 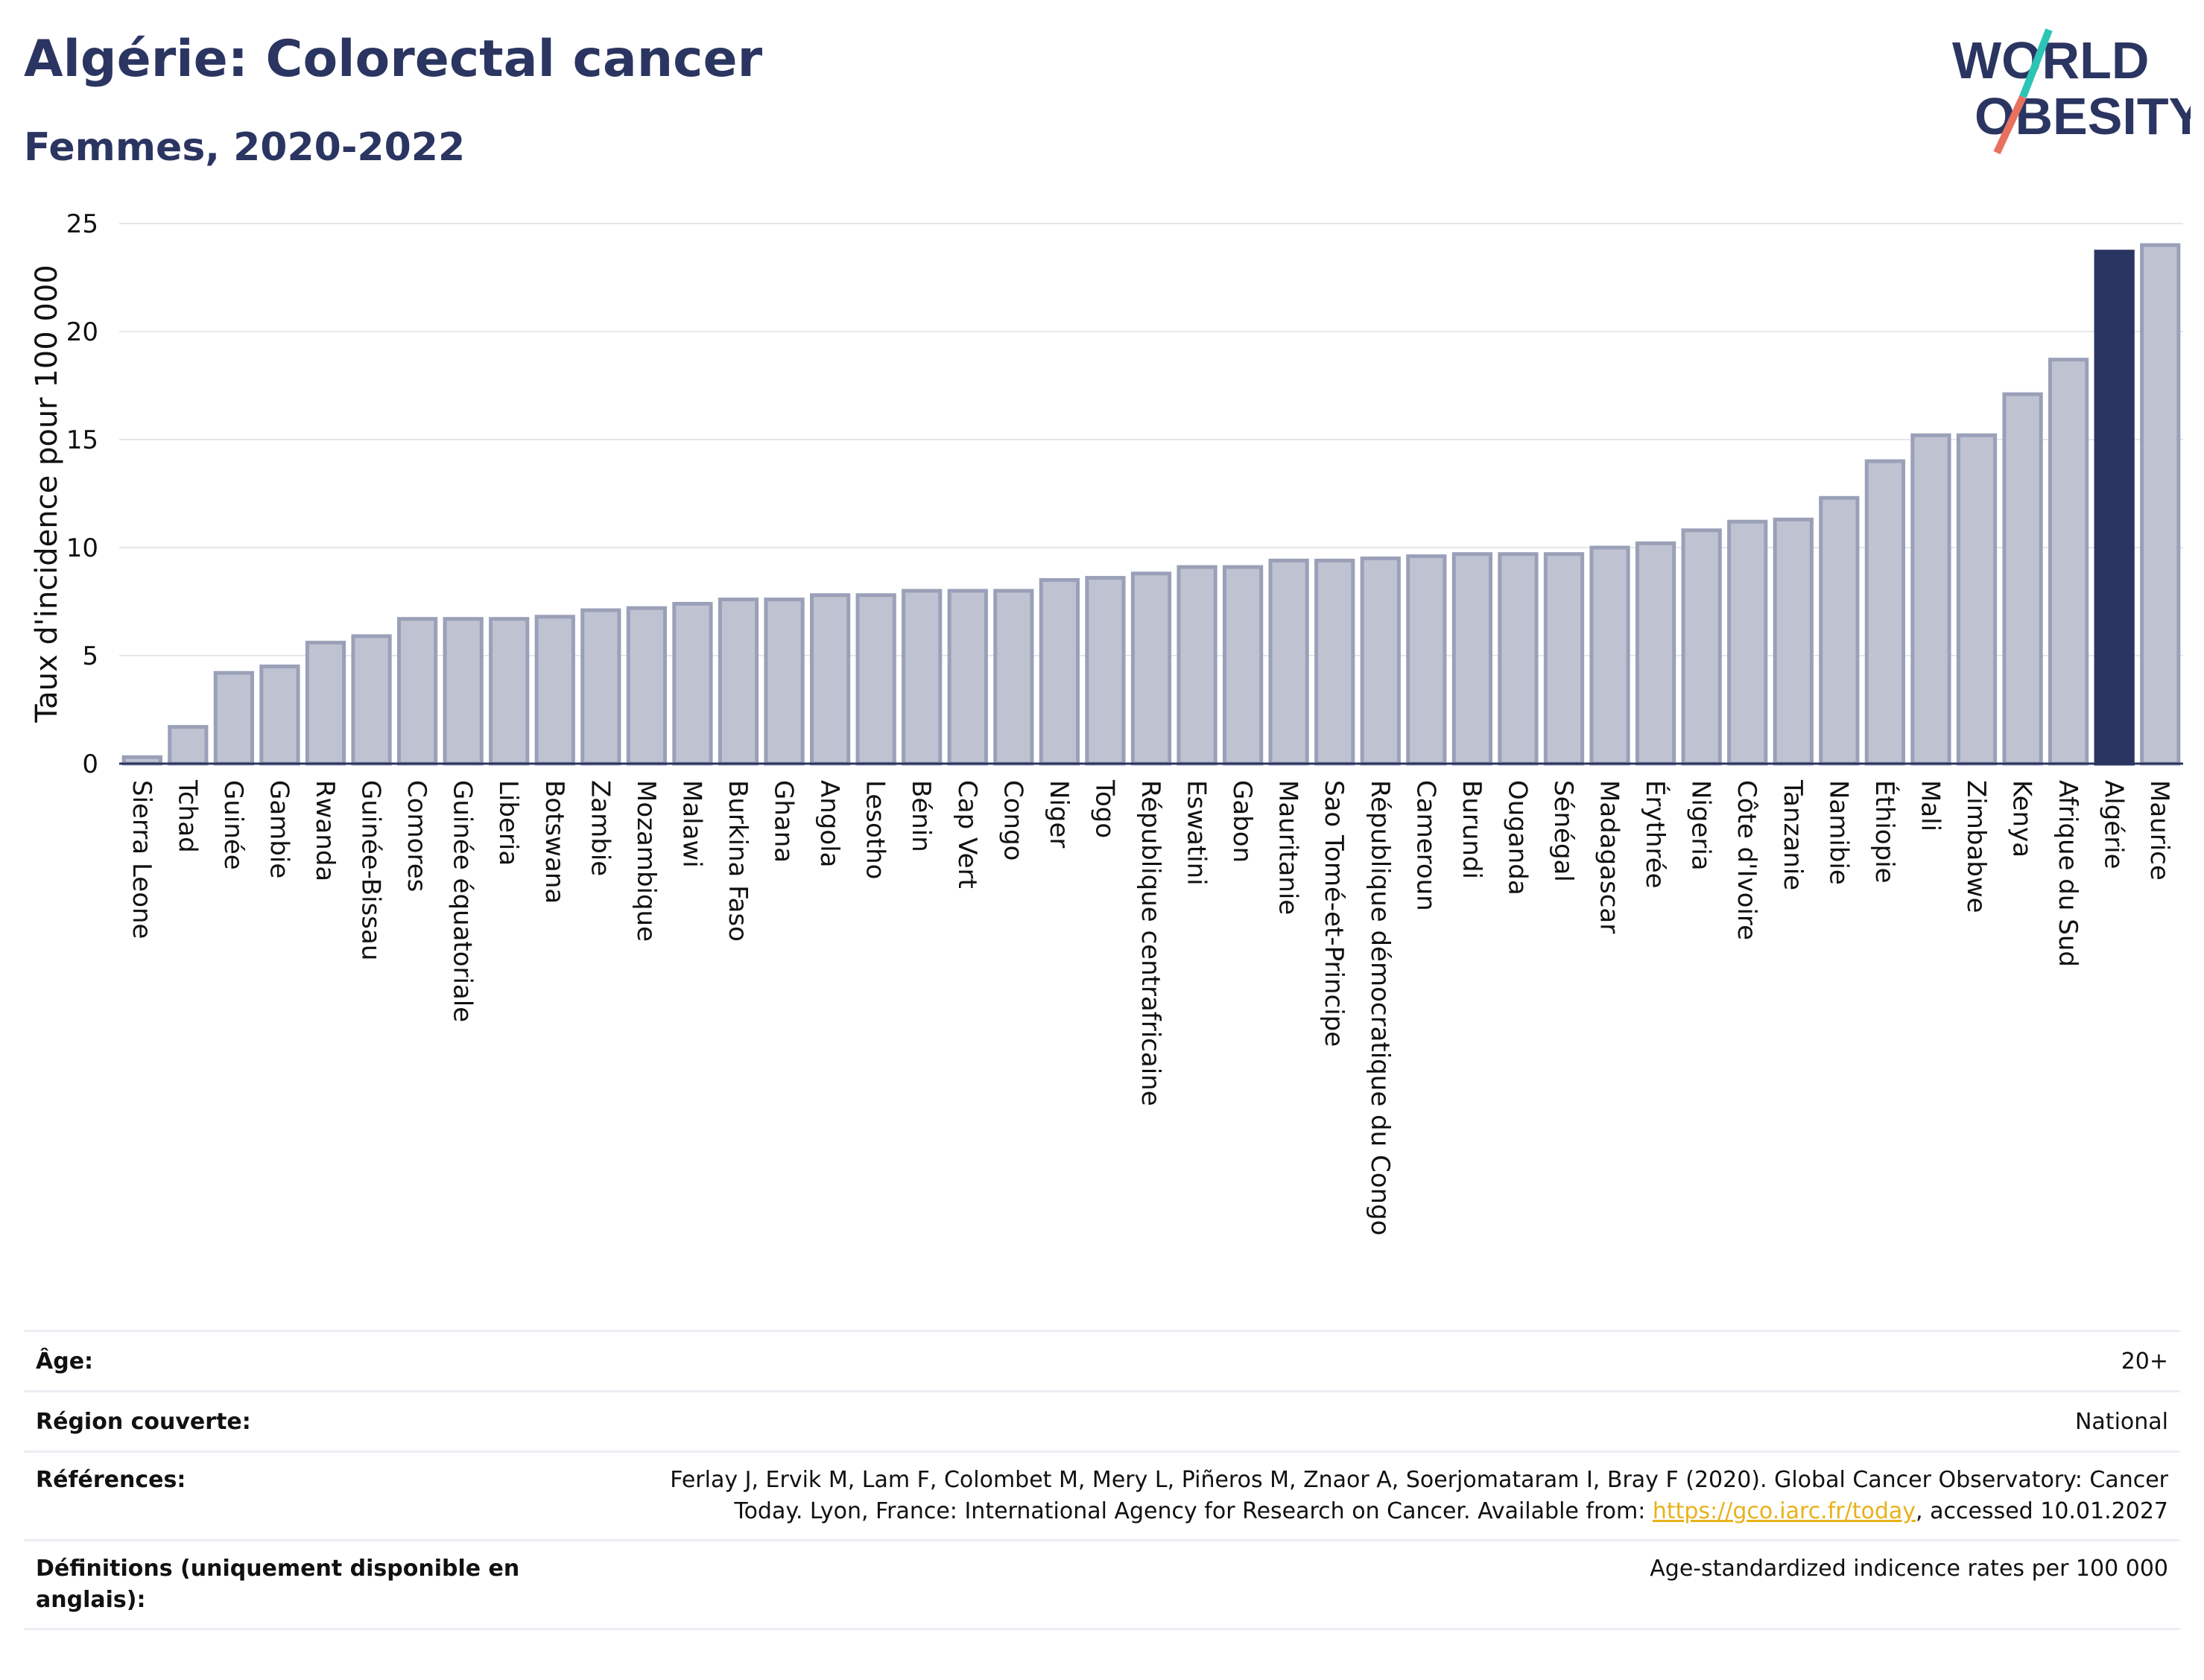 What do you see at coordinates (1150, 943) in the screenshot?
I see `x-tick-label: République centrafricaine` at bounding box center [1150, 943].